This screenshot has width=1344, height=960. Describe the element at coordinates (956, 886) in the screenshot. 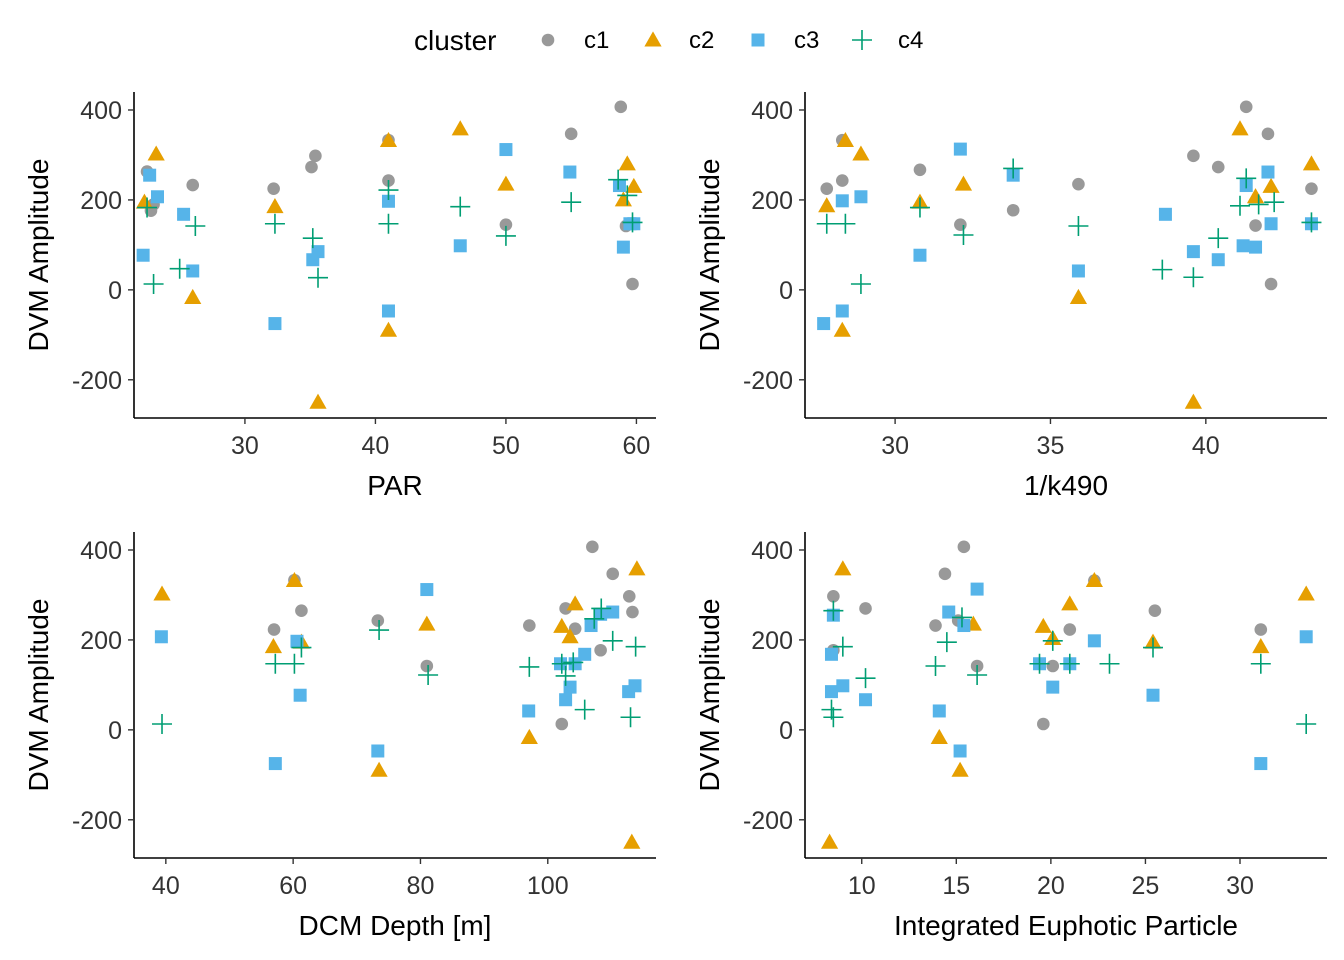

I see `x-tick-label: 15` at that location.